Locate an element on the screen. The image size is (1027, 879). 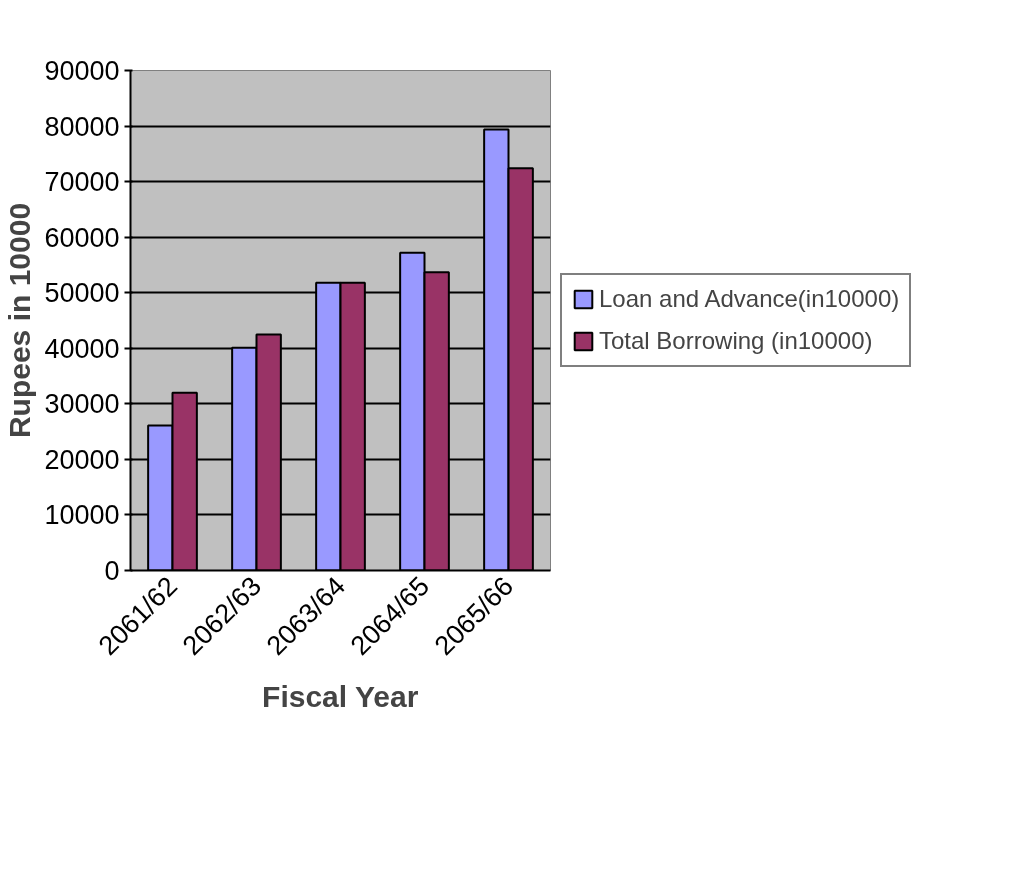
y-tick-label: 10000 is located at coordinates (82, 515).